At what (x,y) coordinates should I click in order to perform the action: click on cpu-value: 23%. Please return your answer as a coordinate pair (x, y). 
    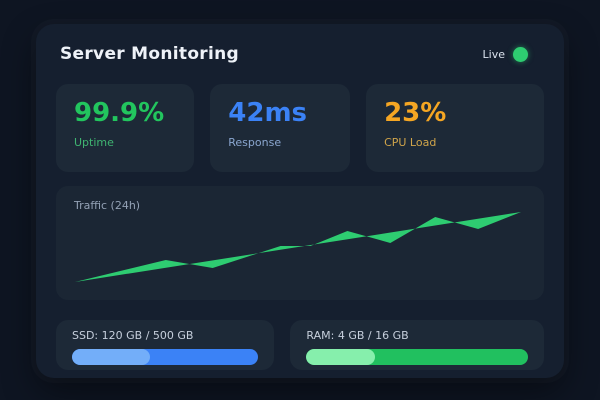
    Looking at the image, I should click on (415, 113).